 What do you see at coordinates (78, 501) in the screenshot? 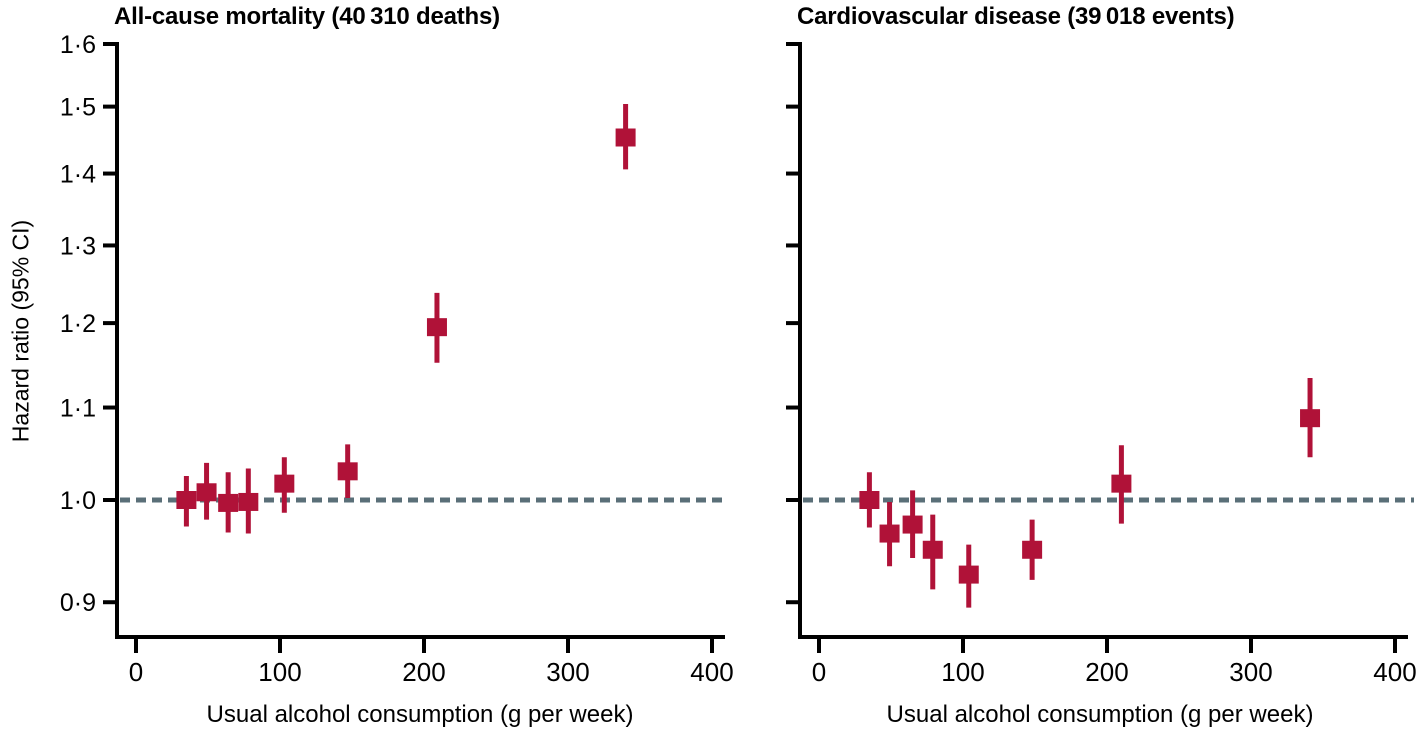
I see `y-tick-label-1: 1·0` at bounding box center [78, 501].